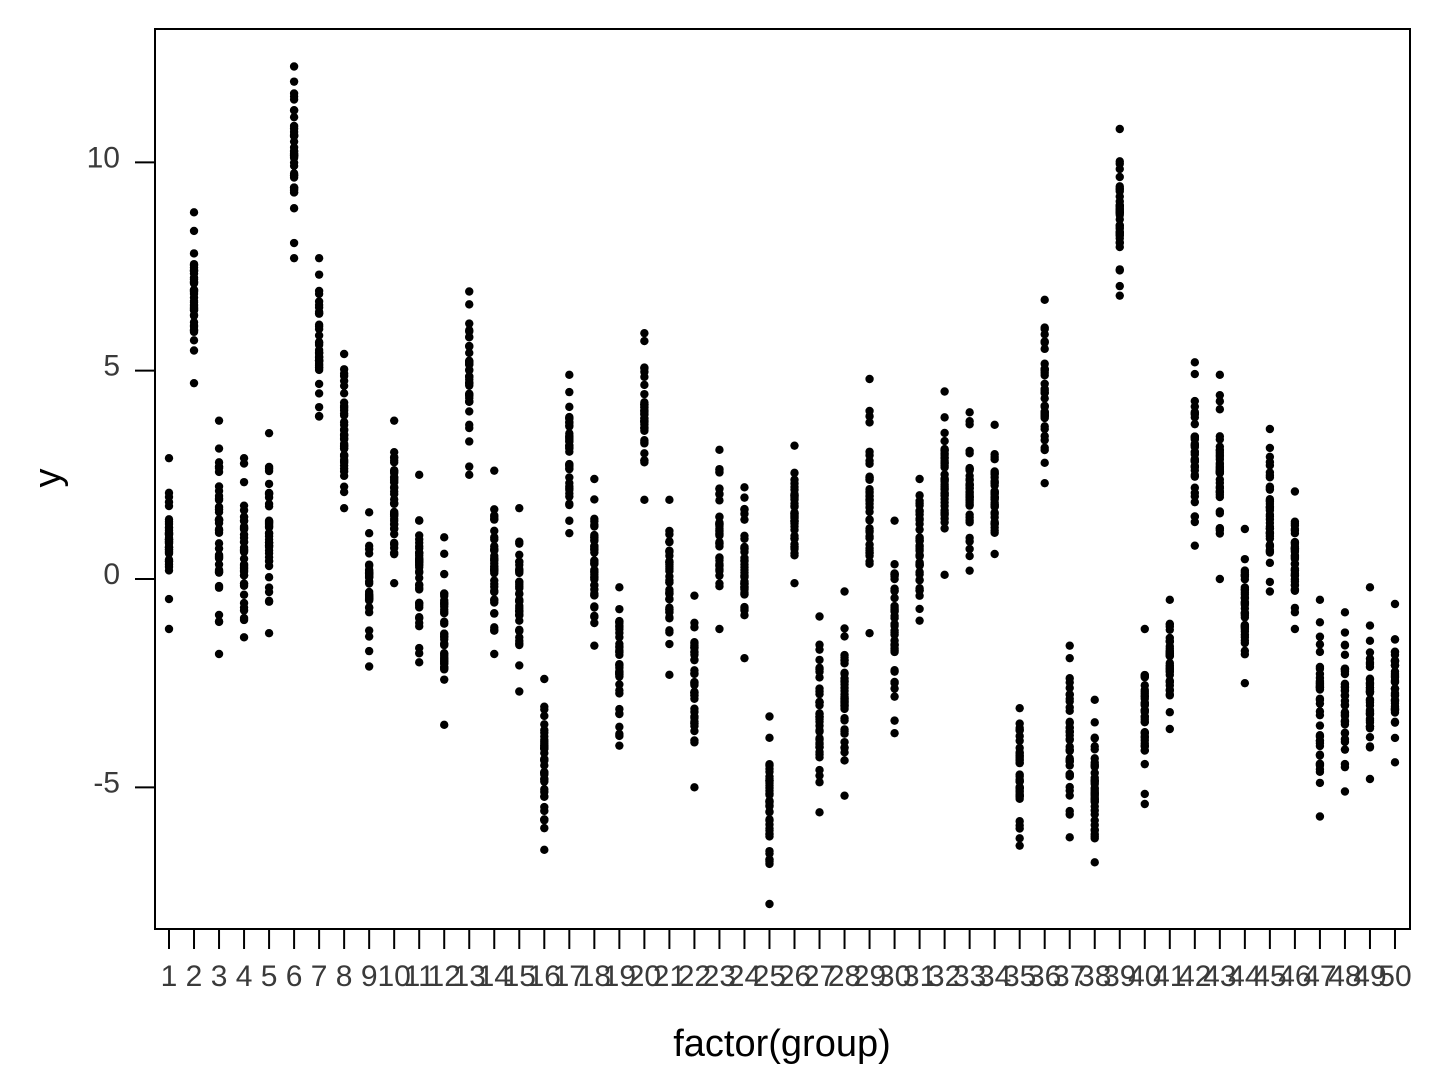 This screenshot has width=1440, height=1080. Describe the element at coordinates (794, 976) in the screenshot. I see `x-tick-label: 26` at that location.